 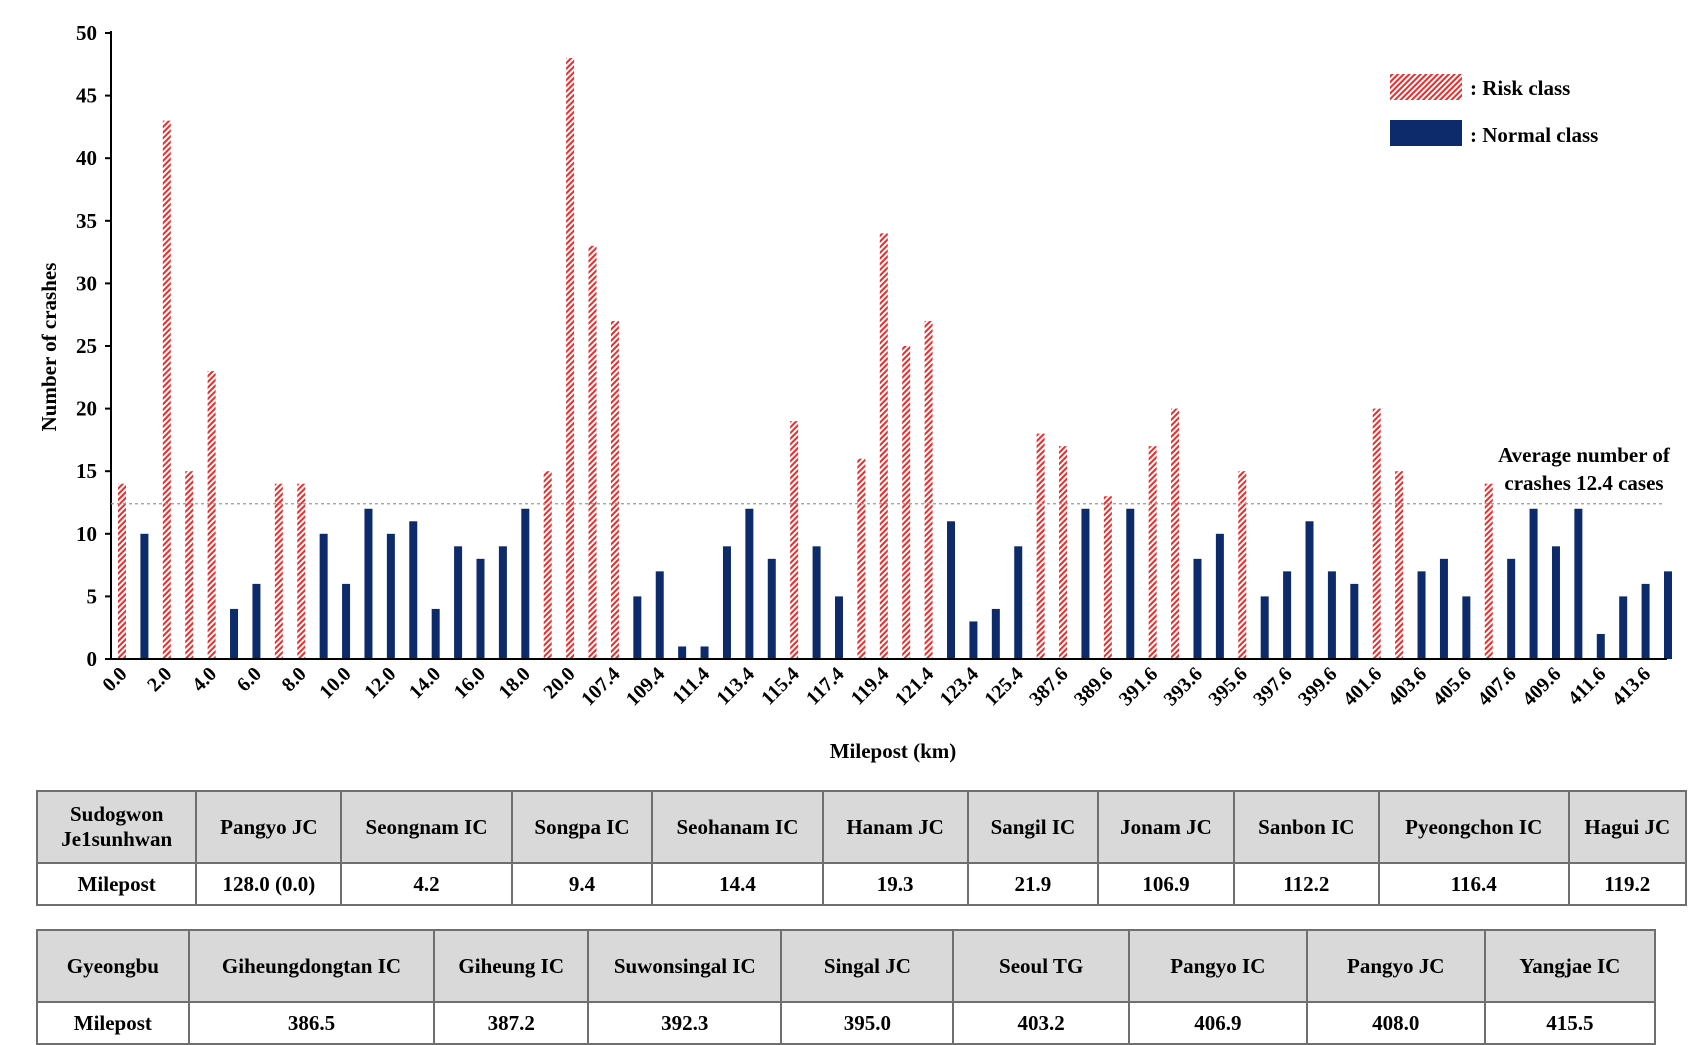 I want to click on x-tick-label: 125.4, so click(x=1003, y=686).